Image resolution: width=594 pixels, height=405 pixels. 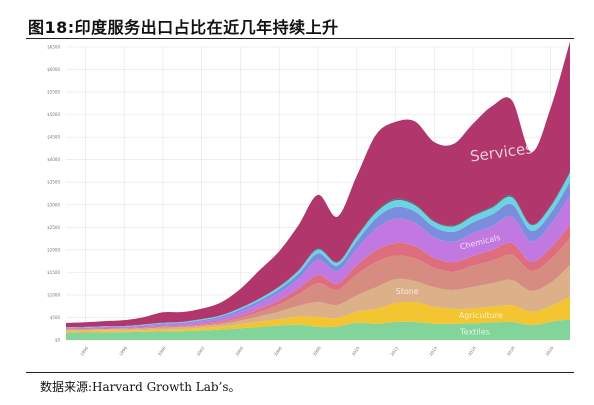 What do you see at coordinates (511, 351) in the screenshot?
I see `x-tick-label: 2018` at bounding box center [511, 351].